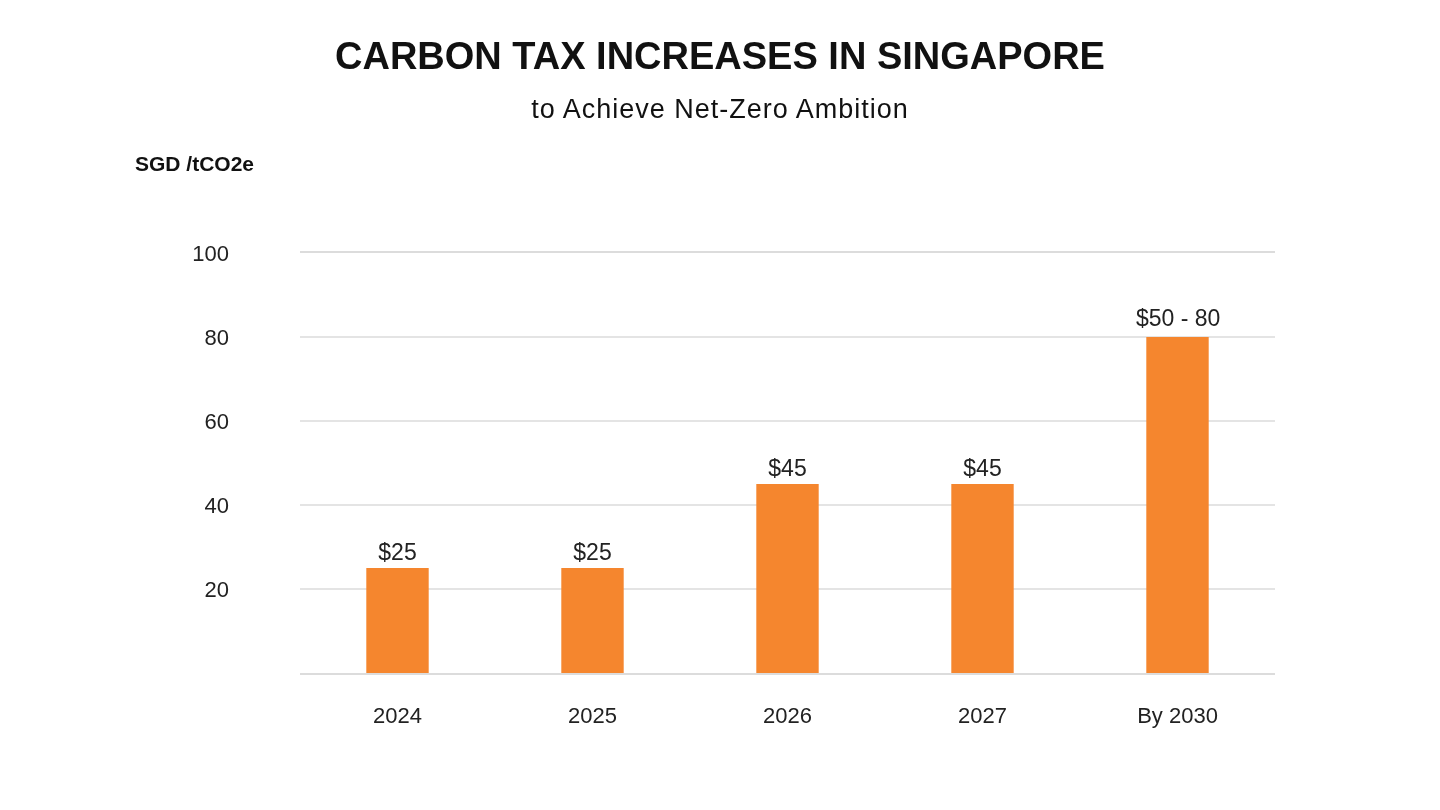  I want to click on x-tick-label: 2026, so click(787, 716).